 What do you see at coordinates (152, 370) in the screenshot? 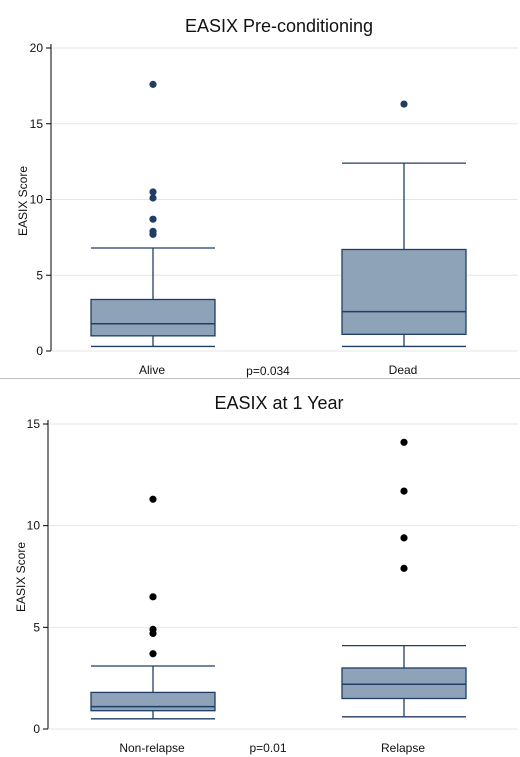
I see `x-category-label: Alive` at bounding box center [152, 370].